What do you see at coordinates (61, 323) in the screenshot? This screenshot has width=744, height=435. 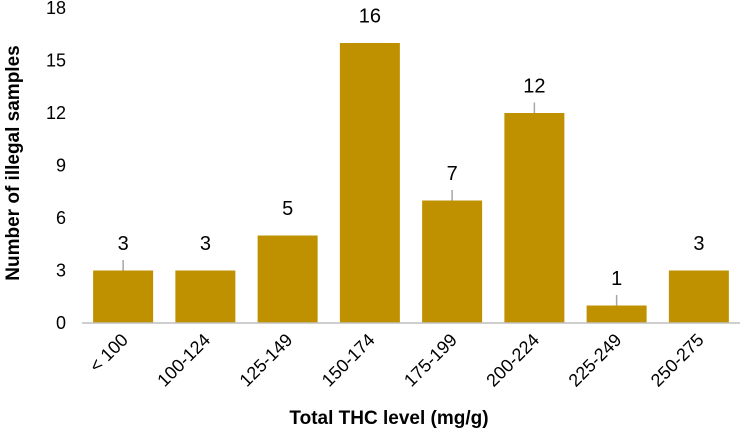 I see `y-tick-label: 0` at bounding box center [61, 323].